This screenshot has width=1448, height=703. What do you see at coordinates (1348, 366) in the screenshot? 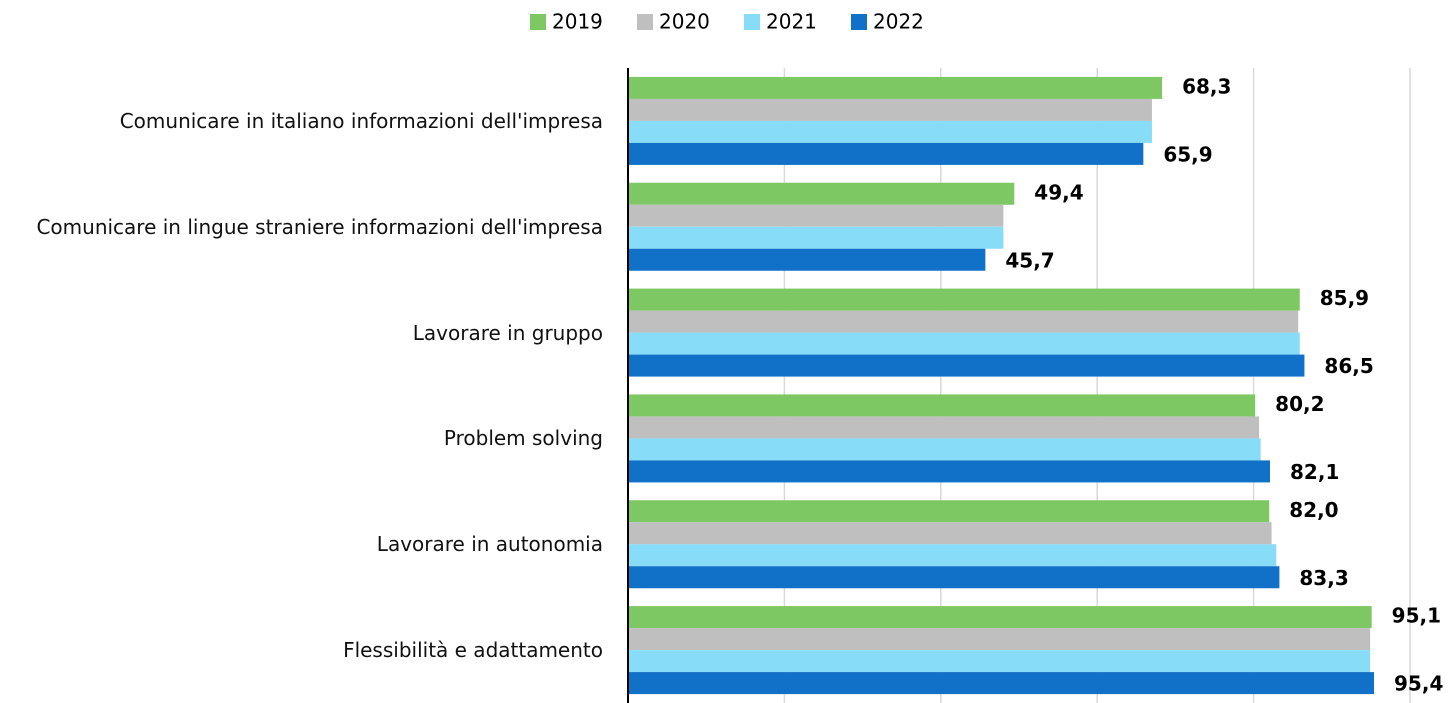
I see `data-label: 86,5` at bounding box center [1348, 366].